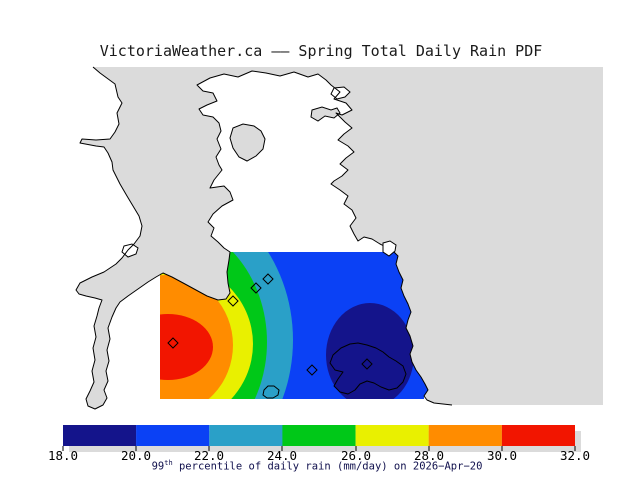  I want to click on island-outline-large, so click(368, 368).